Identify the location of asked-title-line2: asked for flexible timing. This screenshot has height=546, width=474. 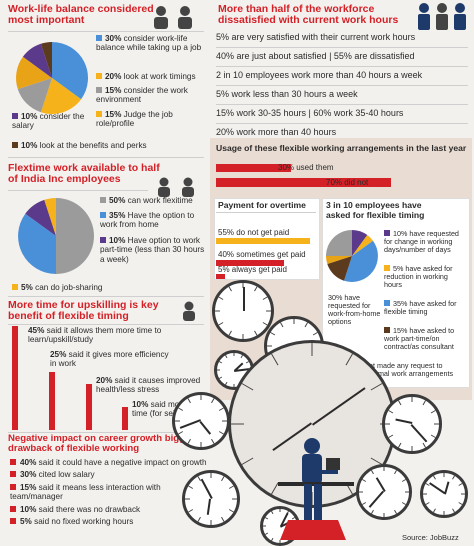
(375, 215).